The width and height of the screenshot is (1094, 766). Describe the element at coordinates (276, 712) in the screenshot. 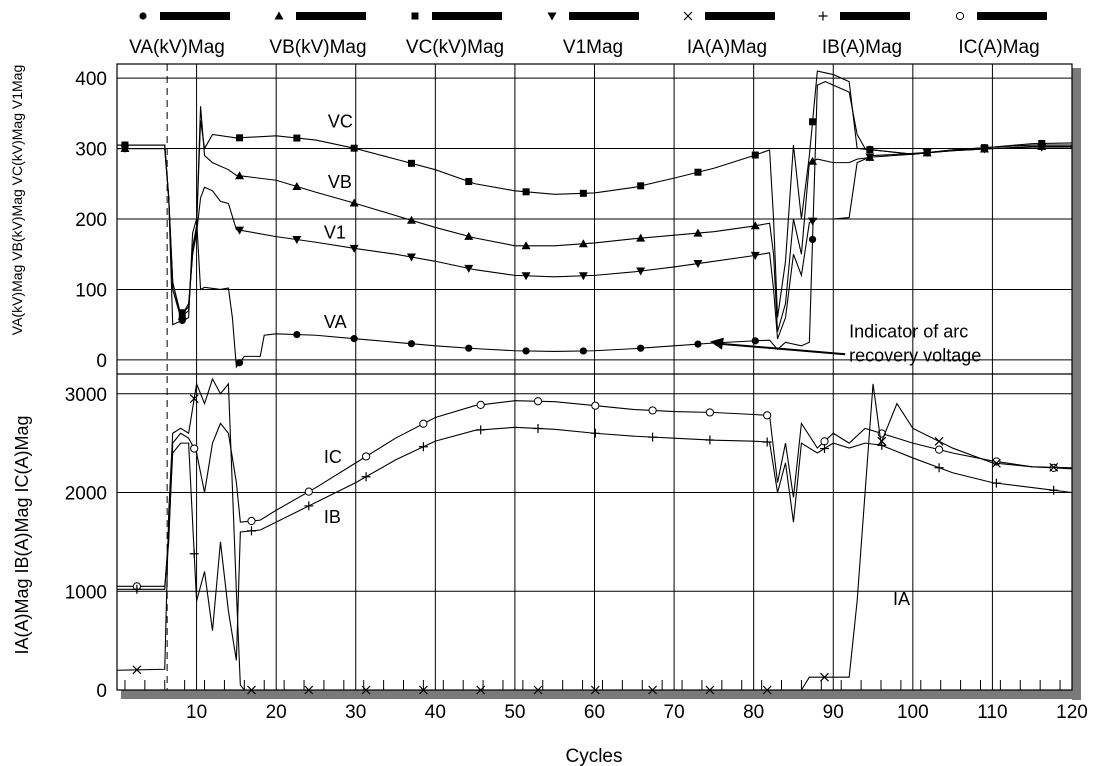

I see `x-tick-label: 20` at that location.